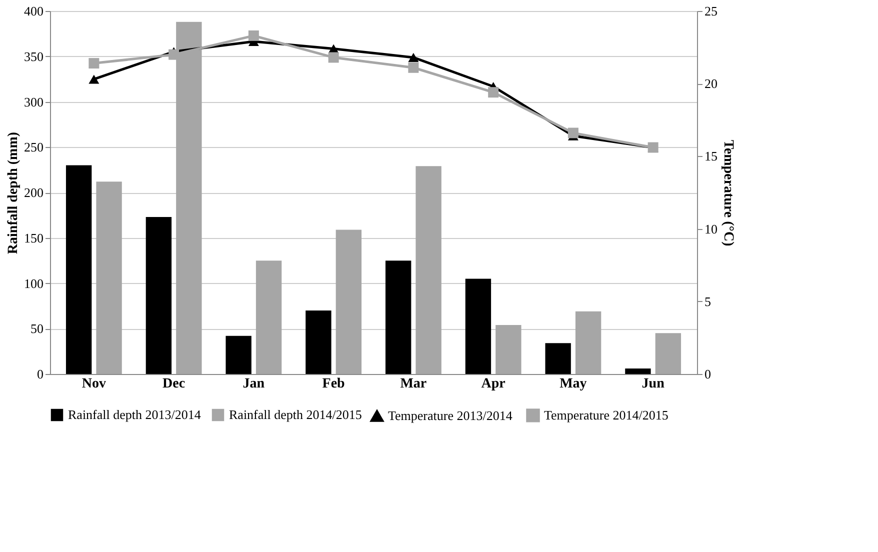 The height and width of the screenshot is (552, 878). What do you see at coordinates (40, 374) in the screenshot?
I see `y-tick-label: 0` at bounding box center [40, 374].